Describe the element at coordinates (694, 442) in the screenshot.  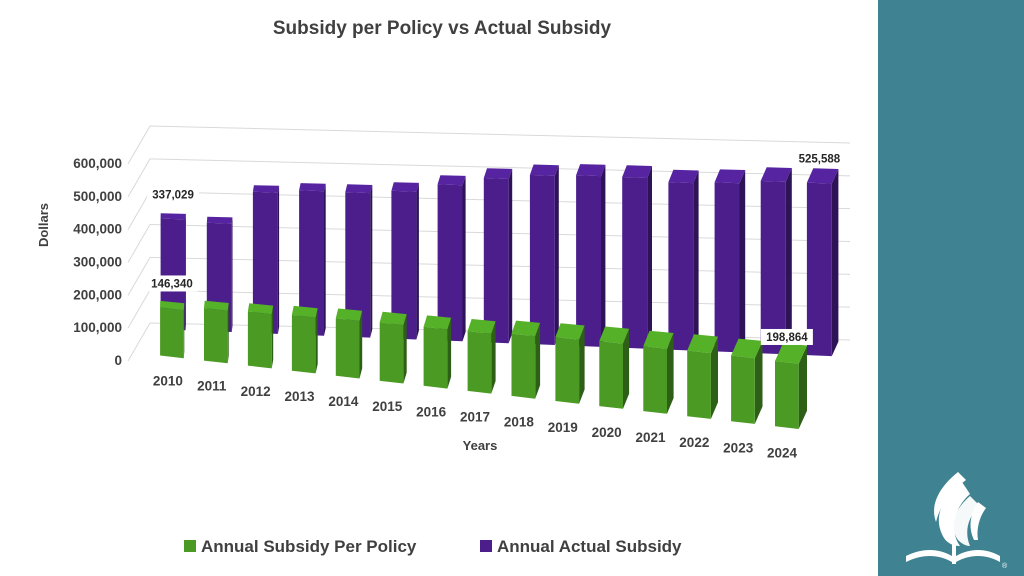
I see `x-tick-label: 2022` at that location.